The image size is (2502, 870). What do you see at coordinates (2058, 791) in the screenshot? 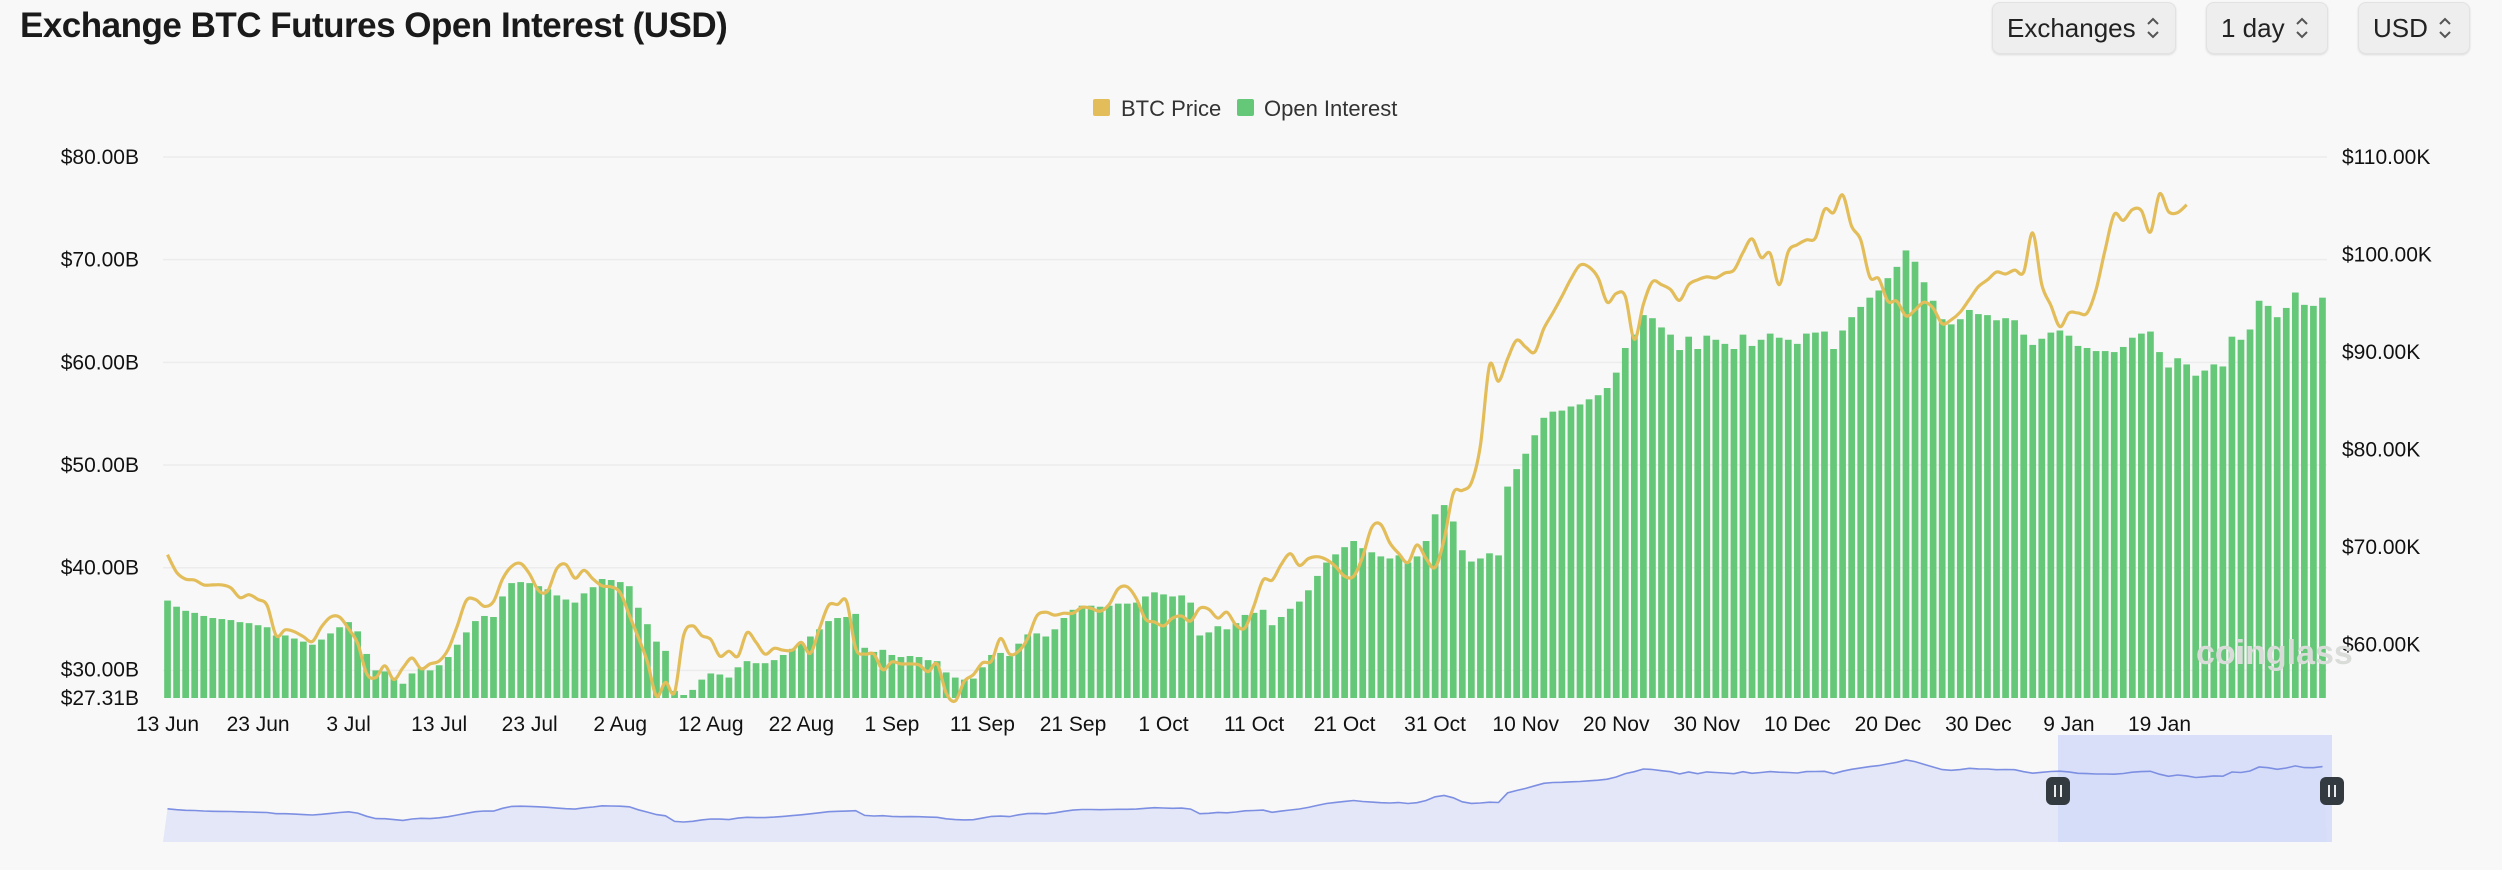
I see `navigator-handle-left` at bounding box center [2058, 791].